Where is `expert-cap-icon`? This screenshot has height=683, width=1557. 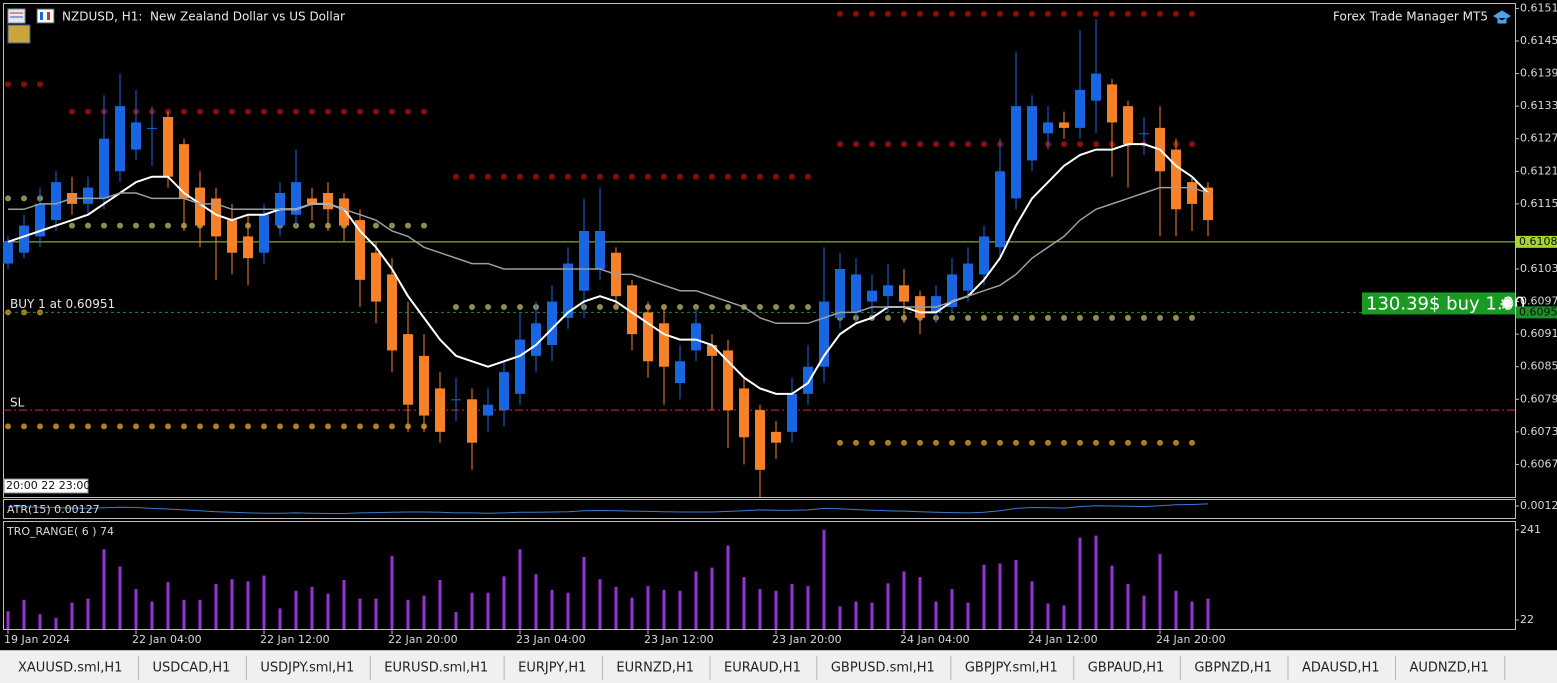 expert-cap-icon is located at coordinates (1502, 17).